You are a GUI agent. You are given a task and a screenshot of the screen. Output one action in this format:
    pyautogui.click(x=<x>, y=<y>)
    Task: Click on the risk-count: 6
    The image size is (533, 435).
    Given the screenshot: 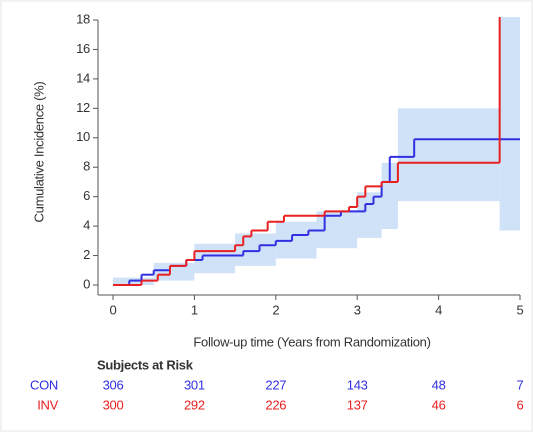 What is the action you would take?
    pyautogui.click(x=520, y=404)
    